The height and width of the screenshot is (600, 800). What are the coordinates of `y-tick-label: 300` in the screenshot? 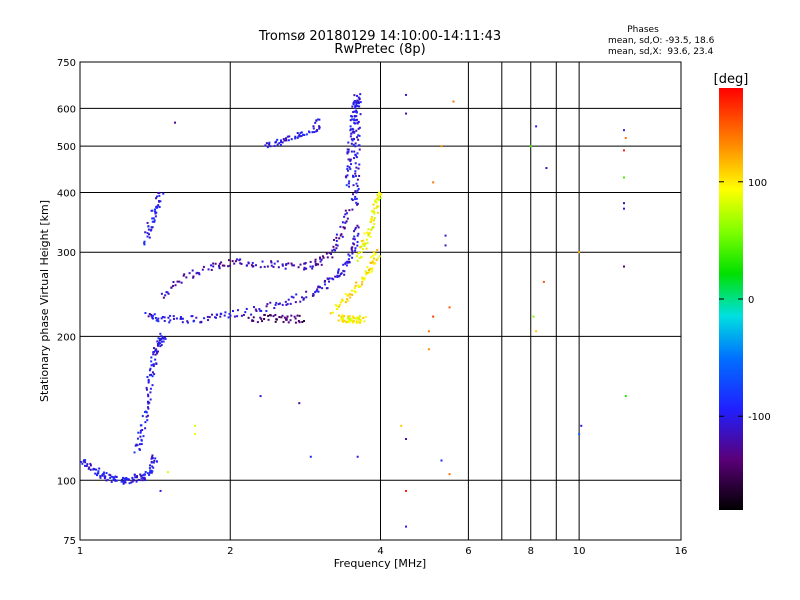 It's located at (66, 253).